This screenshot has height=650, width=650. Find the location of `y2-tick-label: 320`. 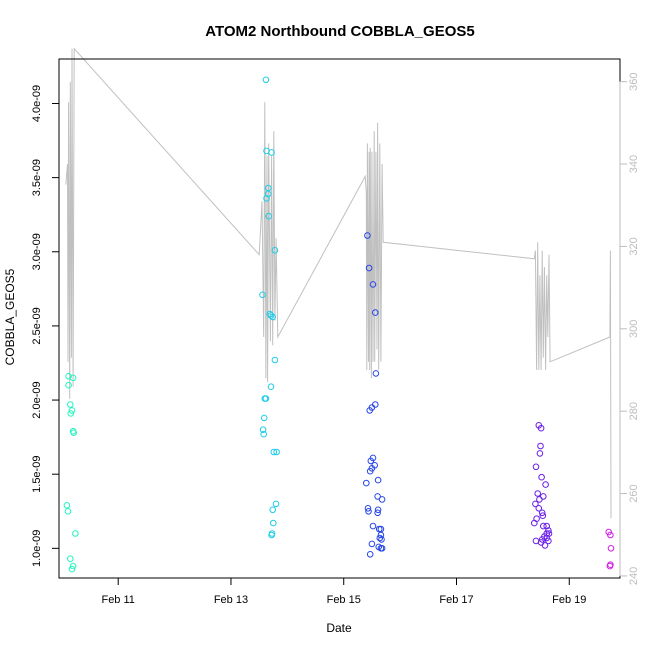

y2-tick-label: 320 is located at coordinates (634, 246).